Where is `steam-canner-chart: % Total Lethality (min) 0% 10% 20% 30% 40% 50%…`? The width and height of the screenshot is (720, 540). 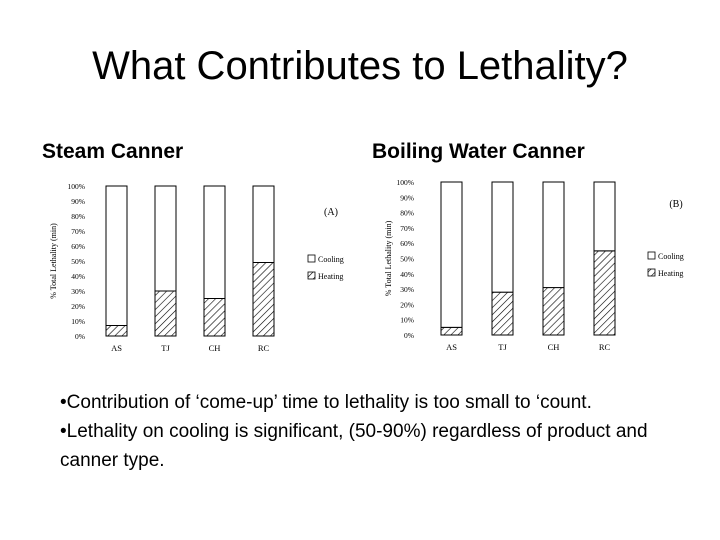 steam-canner-chart: % Total Lethality (min) 0% 10% 20% 30% 40% 50%… is located at coordinates (196, 267).